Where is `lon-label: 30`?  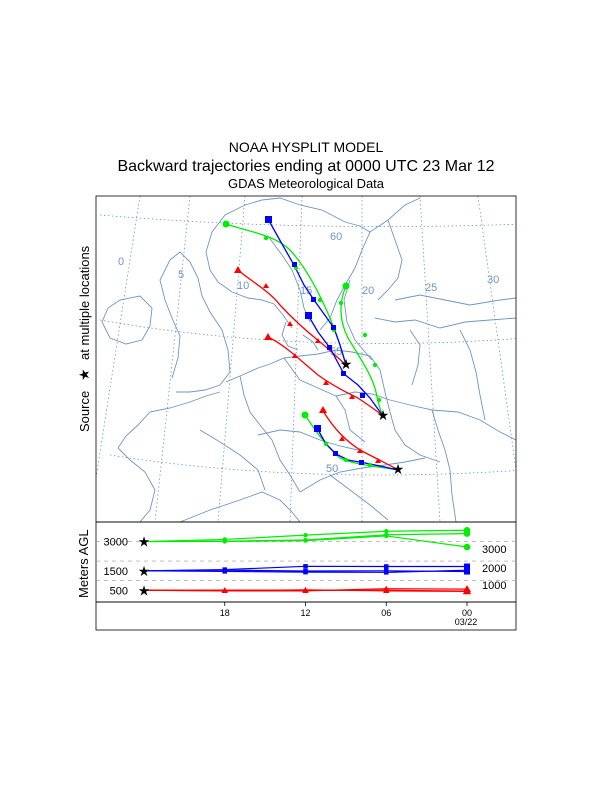
lon-label: 30 is located at coordinates (493, 280).